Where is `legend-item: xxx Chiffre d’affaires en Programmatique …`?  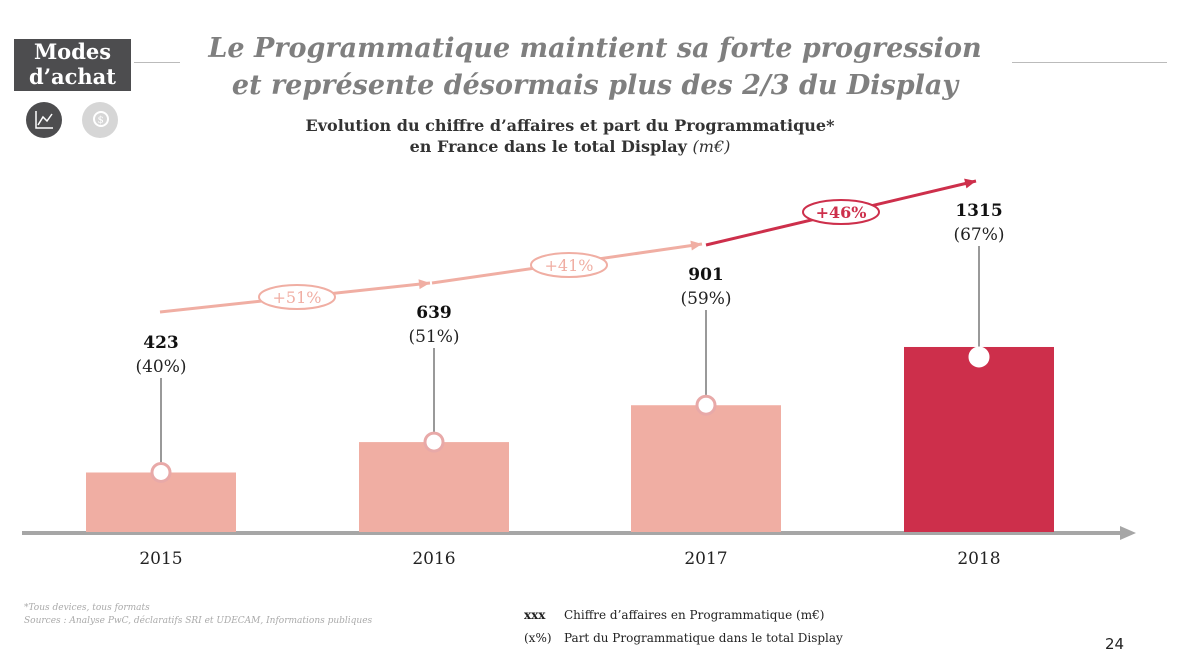 legend-item: xxx Chiffre d’affaires en Programmatique … is located at coordinates (674, 615).